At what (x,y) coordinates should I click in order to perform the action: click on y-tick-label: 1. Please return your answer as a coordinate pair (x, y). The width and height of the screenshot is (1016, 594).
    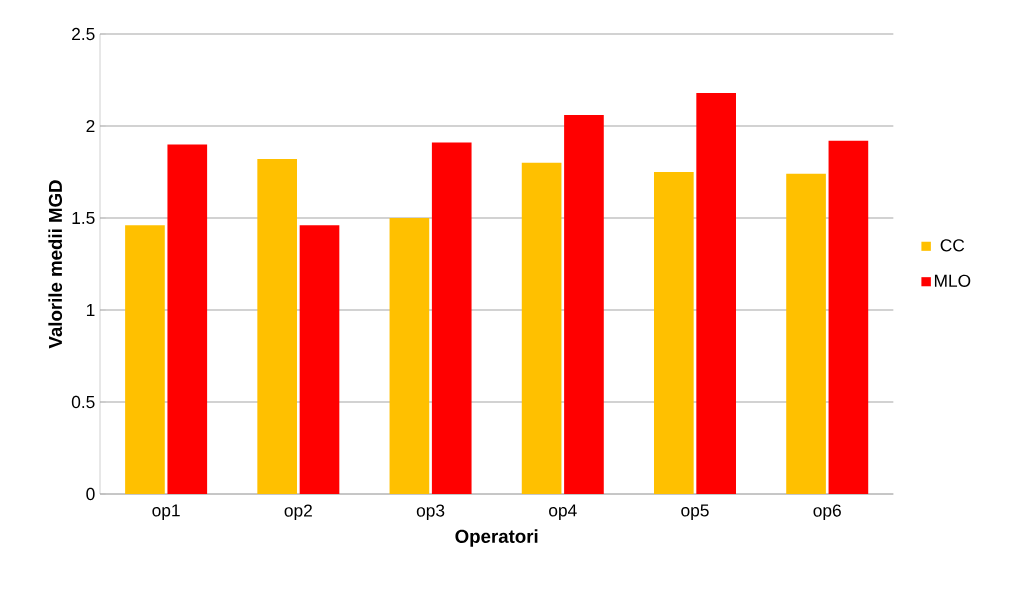
    Looking at the image, I should click on (90, 310).